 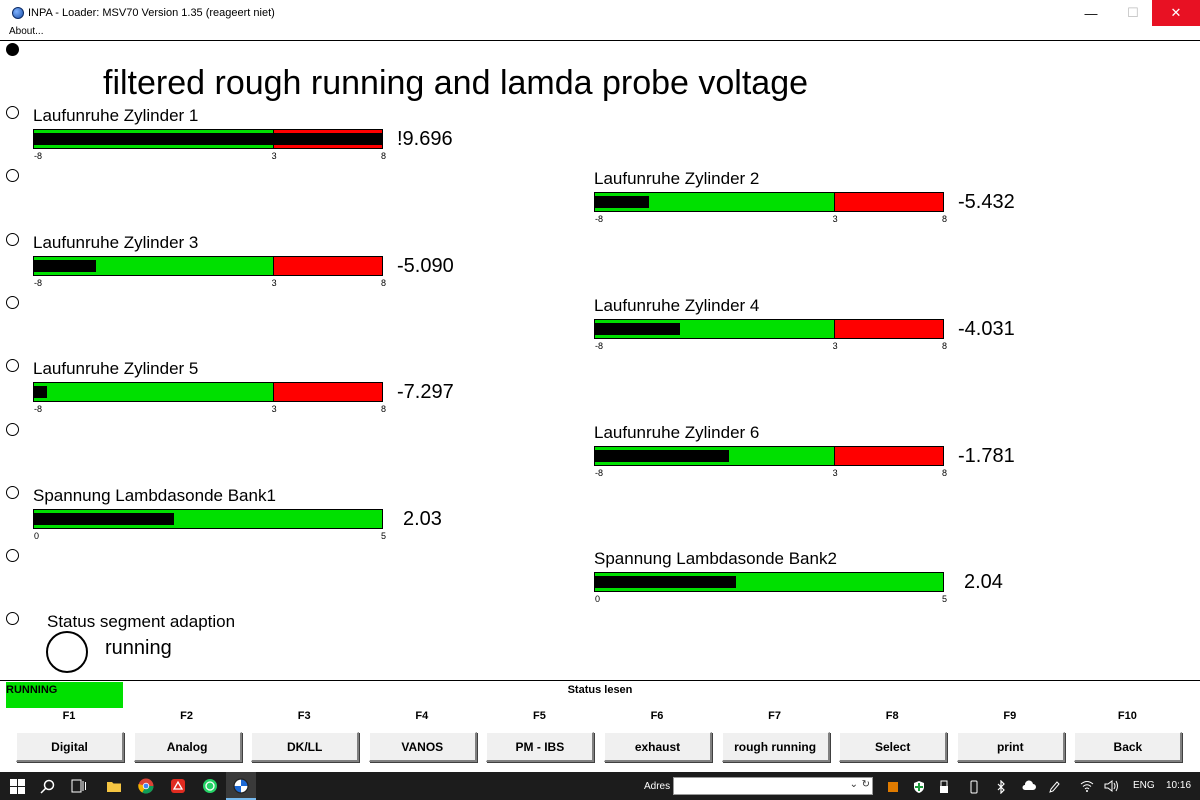 What do you see at coordinates (1087, 787) in the screenshot?
I see `wifi-icon` at bounding box center [1087, 787].